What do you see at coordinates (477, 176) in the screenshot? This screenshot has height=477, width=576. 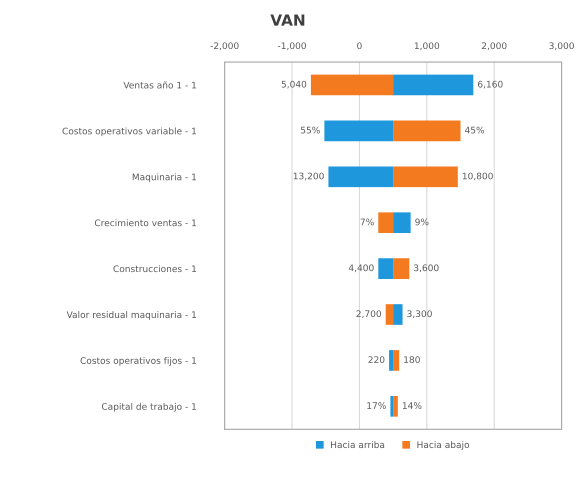 I see `annotation: 10,800` at bounding box center [477, 176].